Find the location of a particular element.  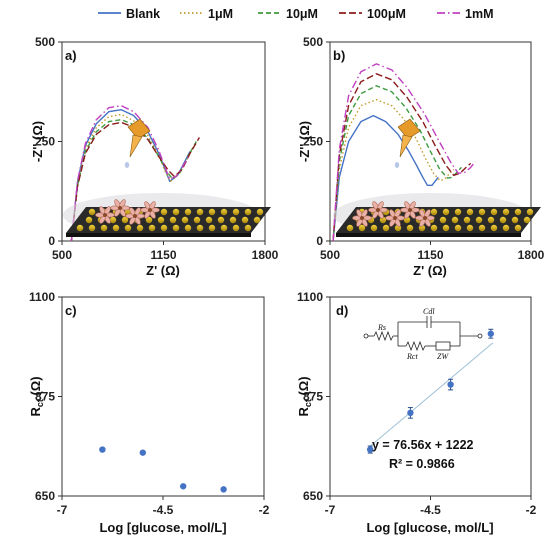

y-axis-label-c: Rct (Ω) is located at coordinates (36, 396).